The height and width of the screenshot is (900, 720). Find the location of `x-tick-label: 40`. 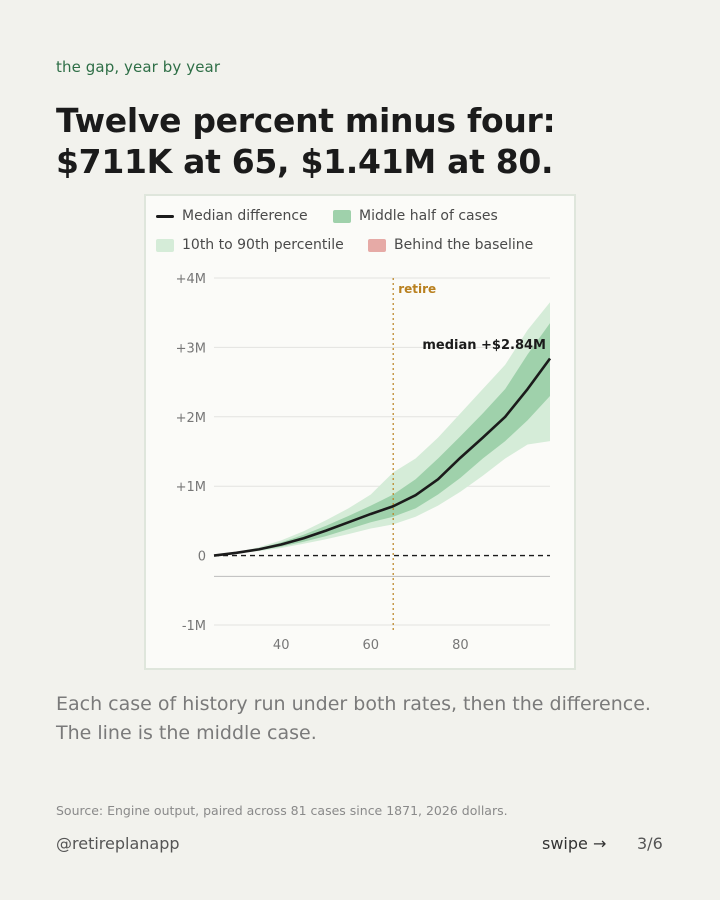

x-tick-label: 40 is located at coordinates (281, 645).